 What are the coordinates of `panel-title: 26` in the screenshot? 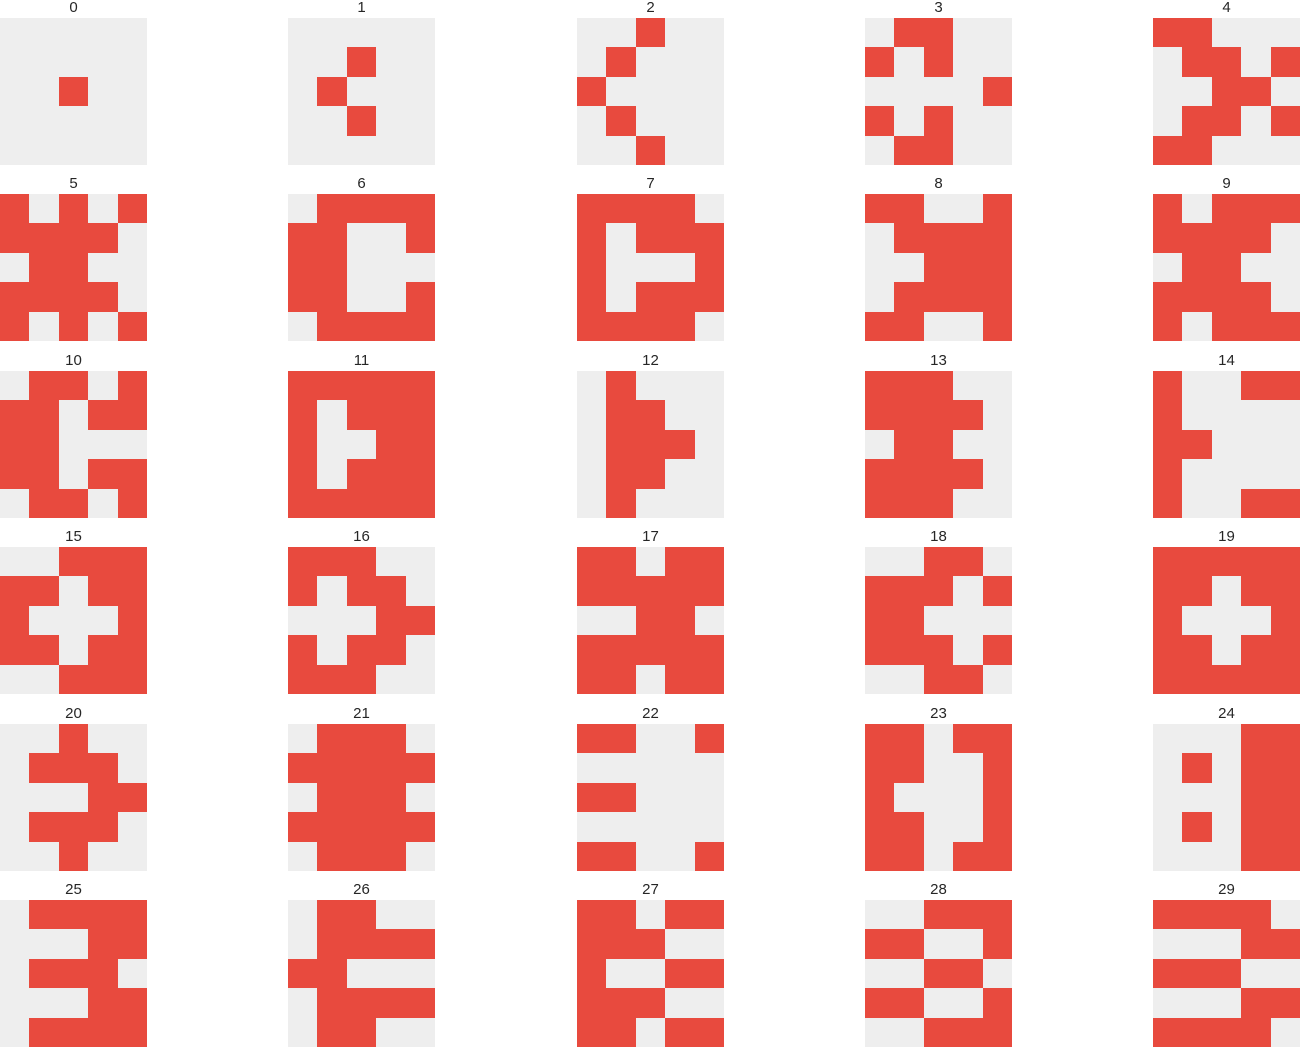 It's located at (361, 889).